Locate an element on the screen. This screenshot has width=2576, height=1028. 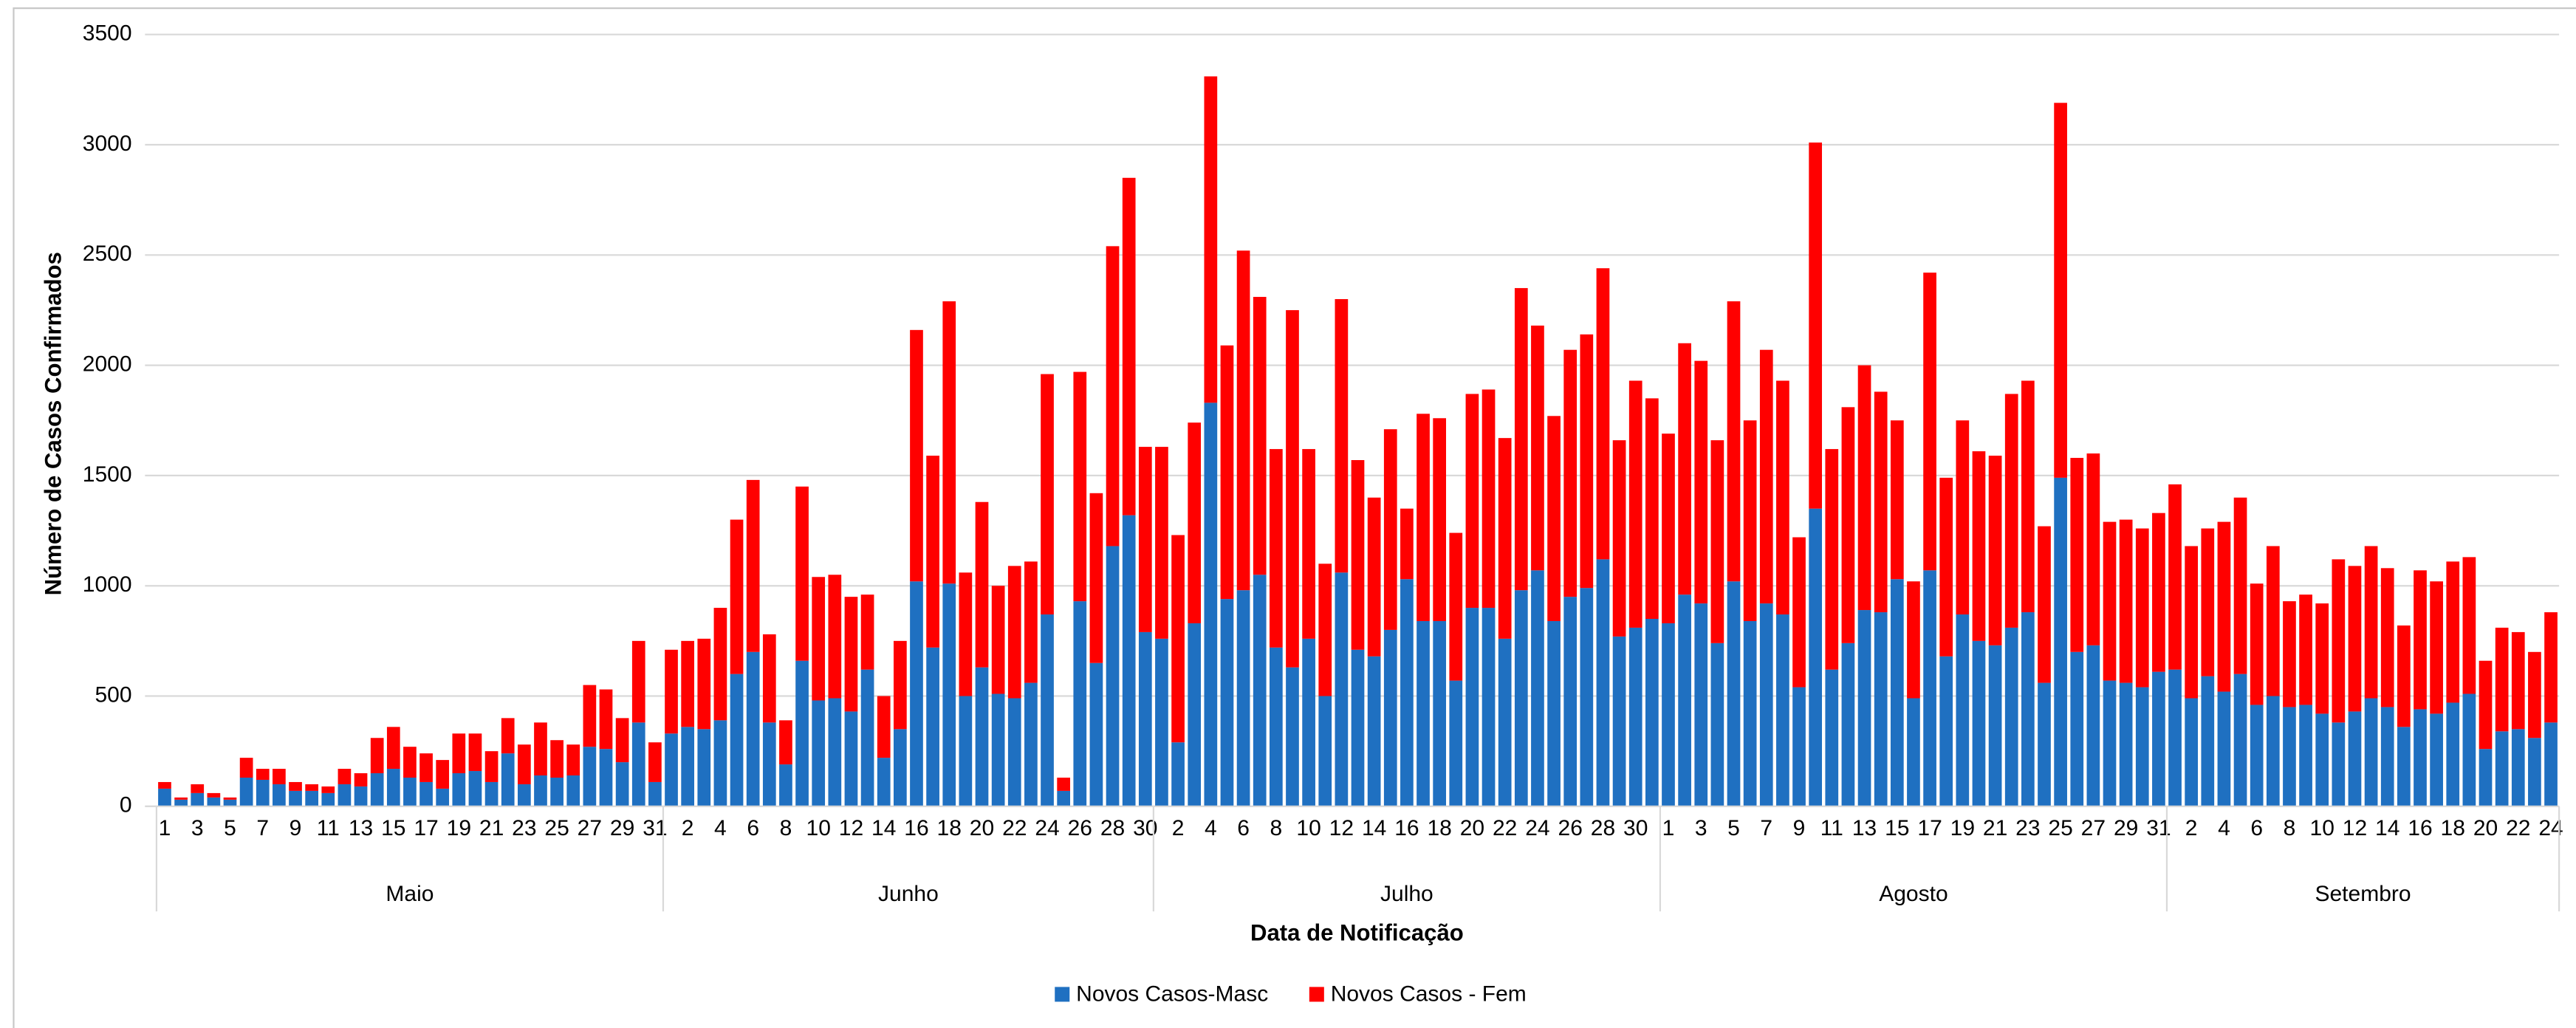
x-tick-label: 16 is located at coordinates (916, 828).